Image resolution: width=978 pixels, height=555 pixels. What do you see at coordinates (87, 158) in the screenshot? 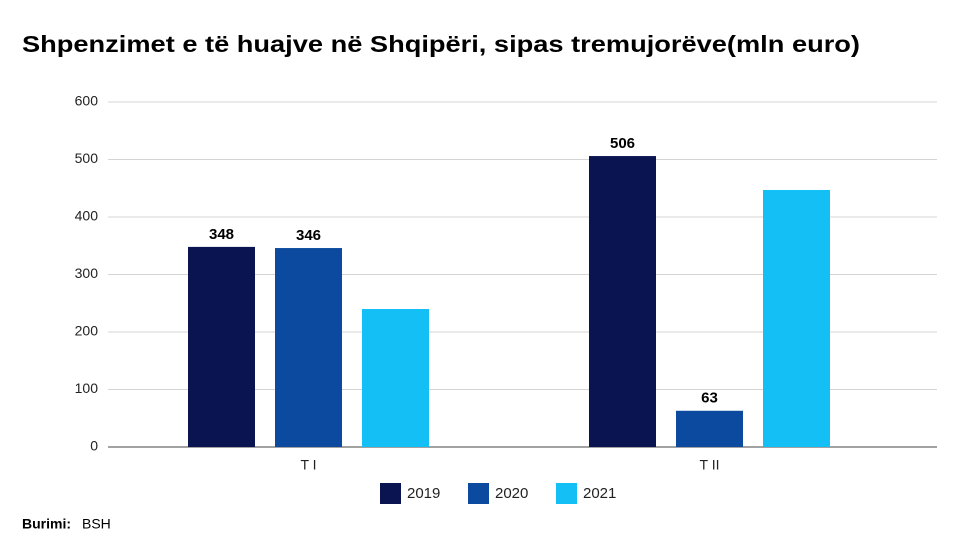
I see `y-tick-label: 500` at bounding box center [87, 158].